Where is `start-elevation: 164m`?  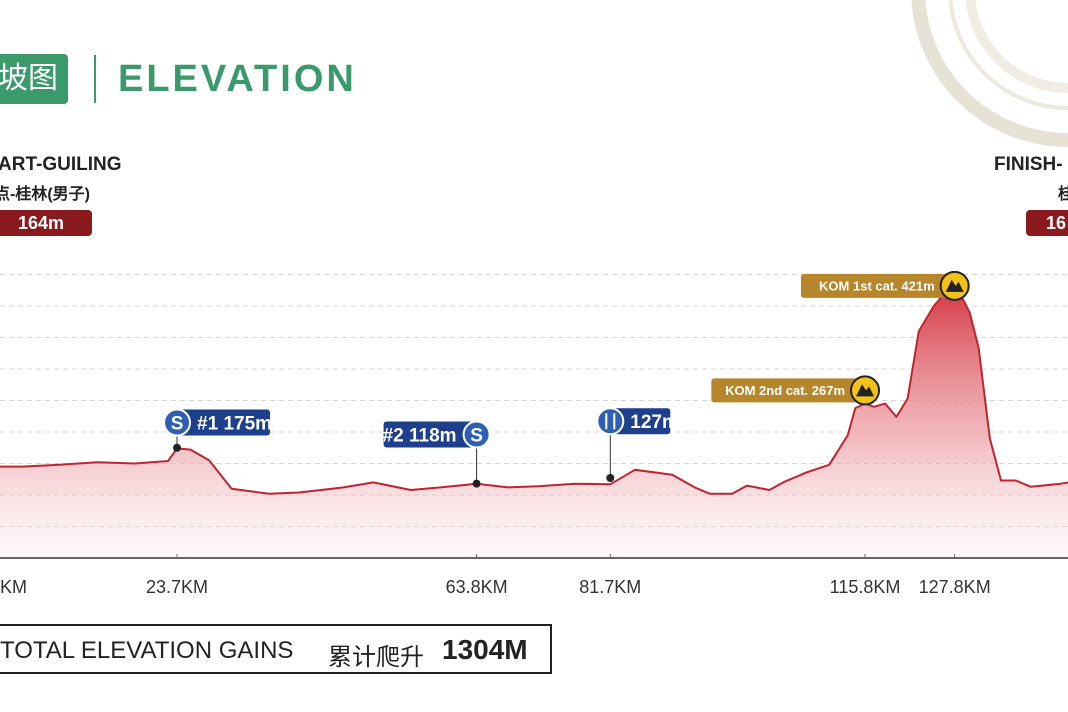
start-elevation: 164m is located at coordinates (41, 223).